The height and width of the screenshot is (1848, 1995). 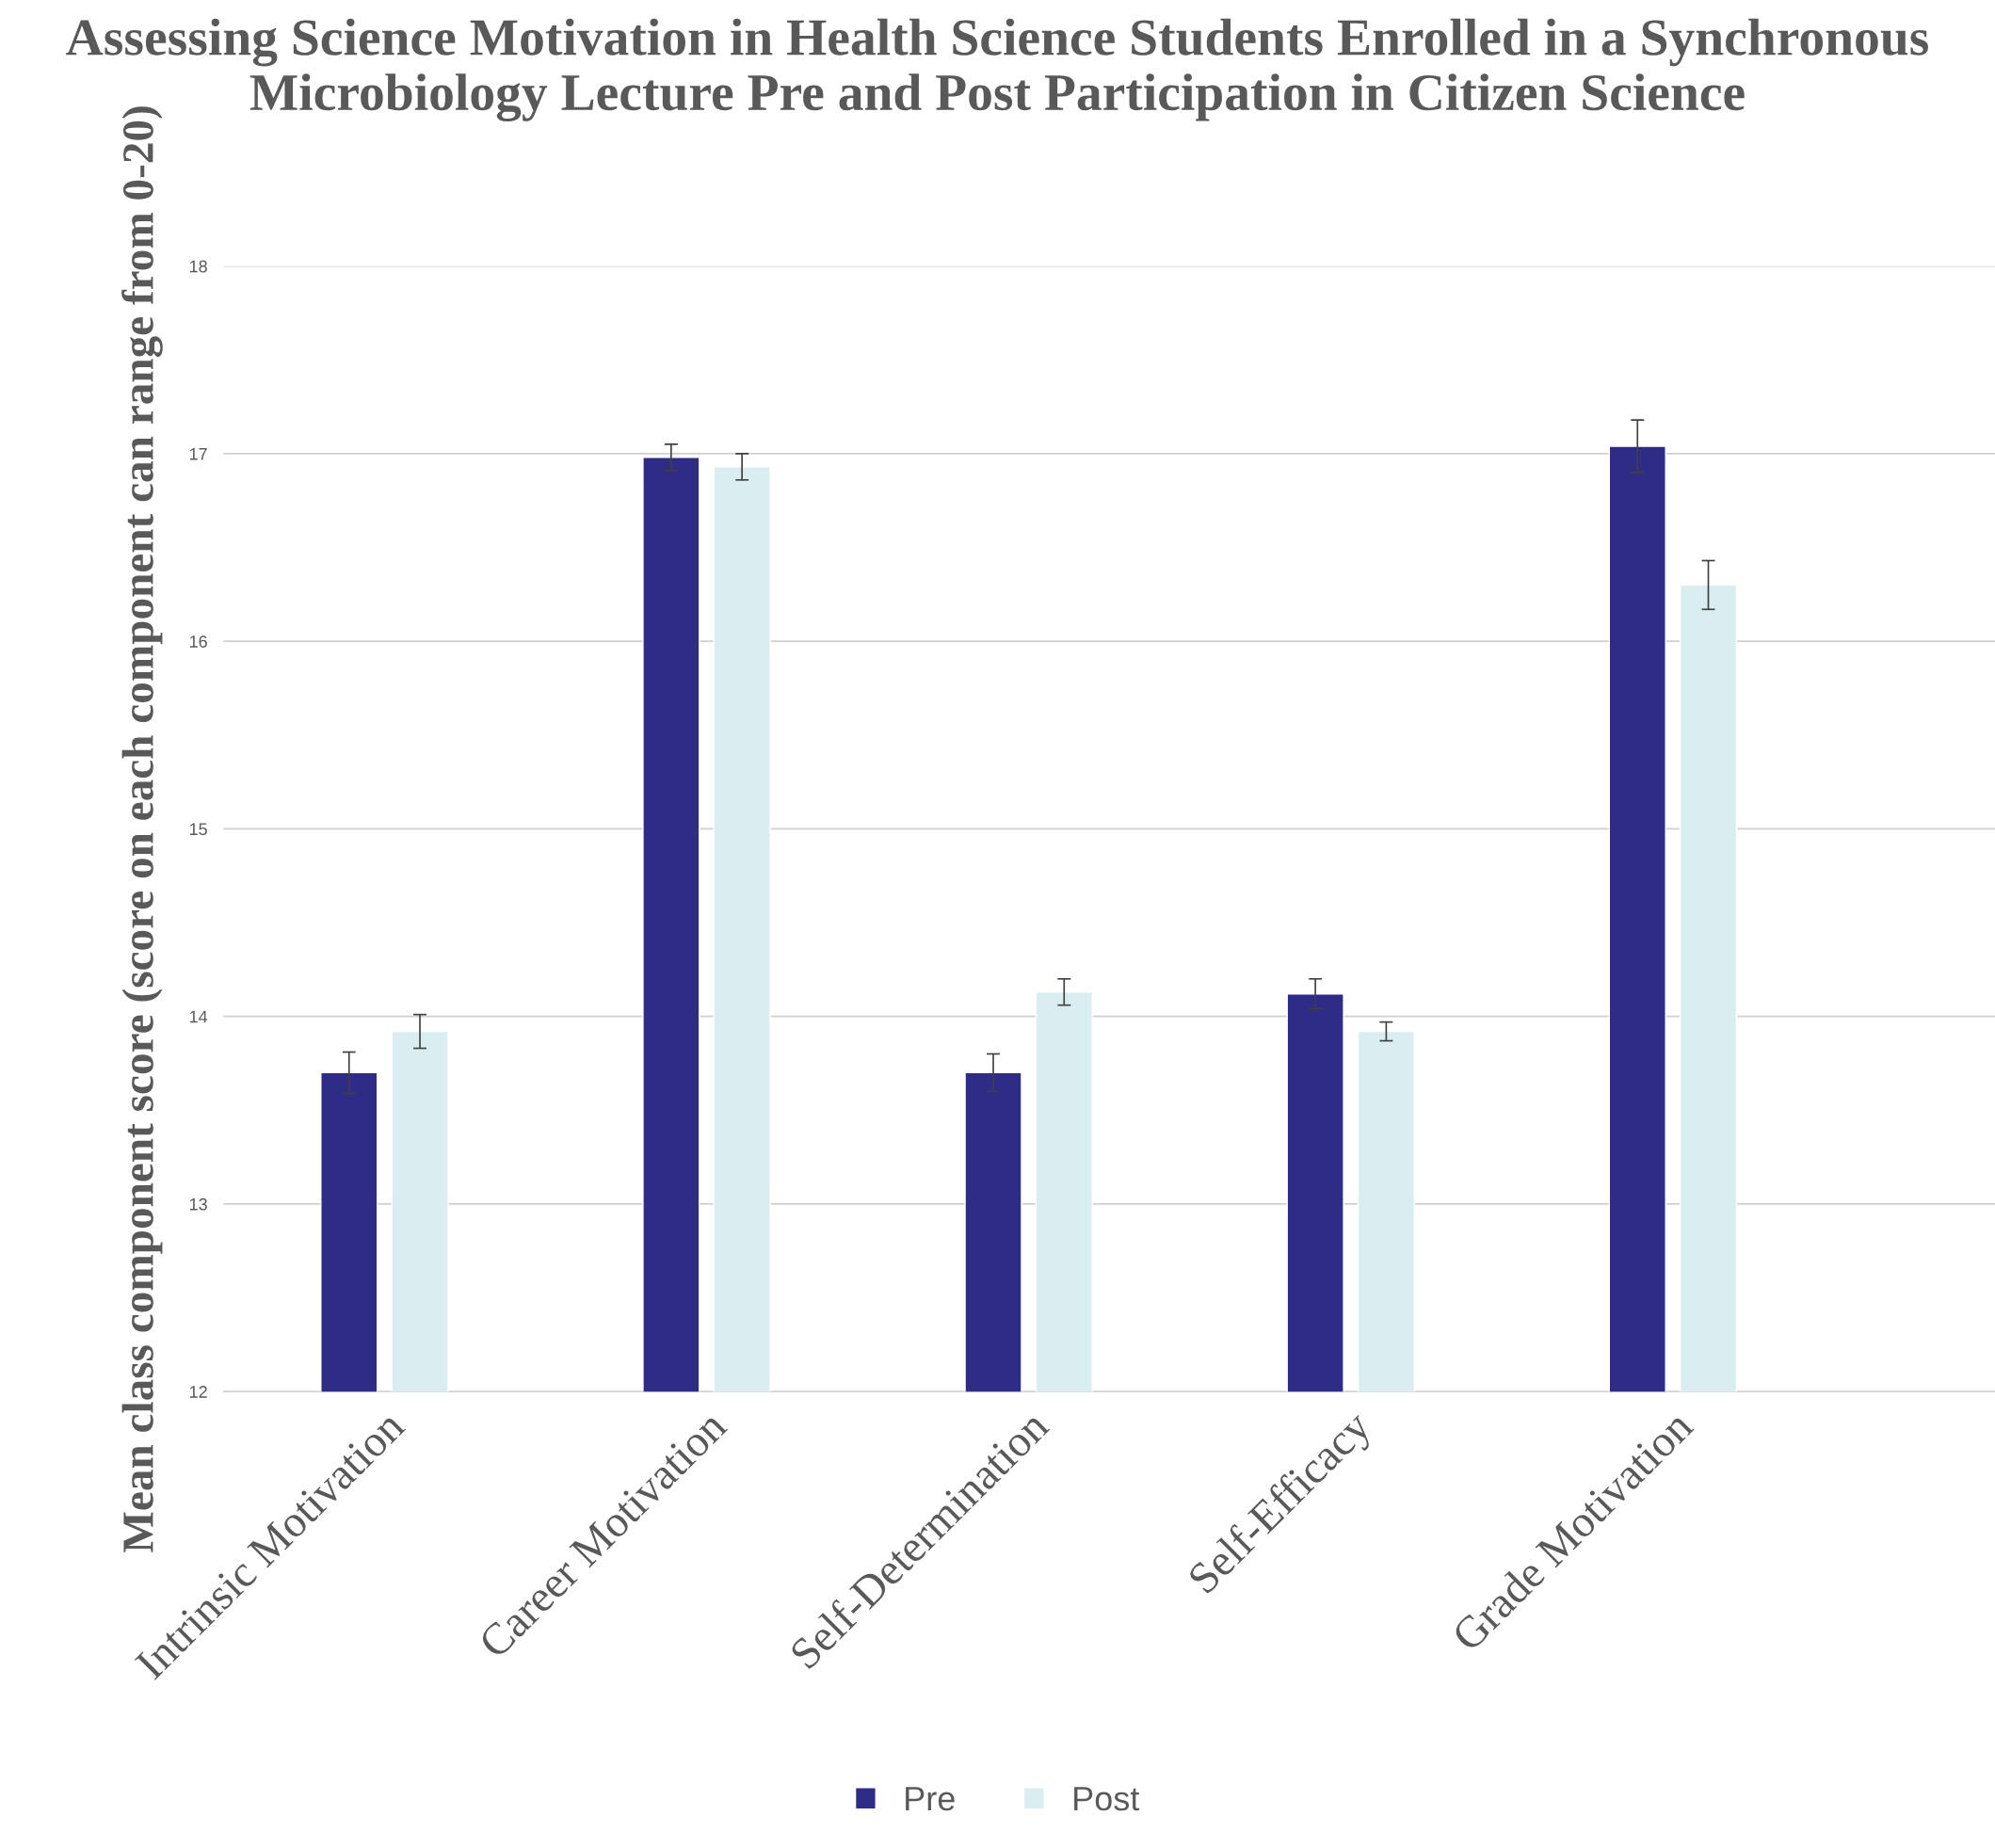 I want to click on y-axis-title: Mean class component score (score on each component can range from 0-20), so click(x=142, y=829).